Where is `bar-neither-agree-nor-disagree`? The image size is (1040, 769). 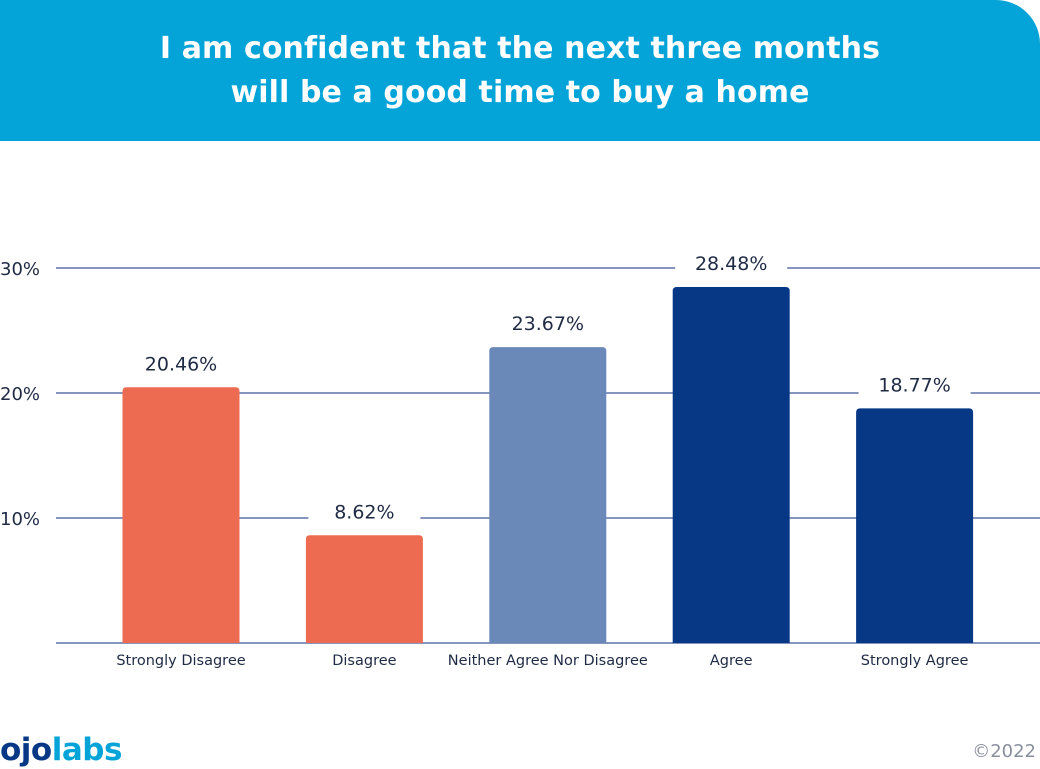
bar-neither-agree-nor-disagree is located at coordinates (548, 495).